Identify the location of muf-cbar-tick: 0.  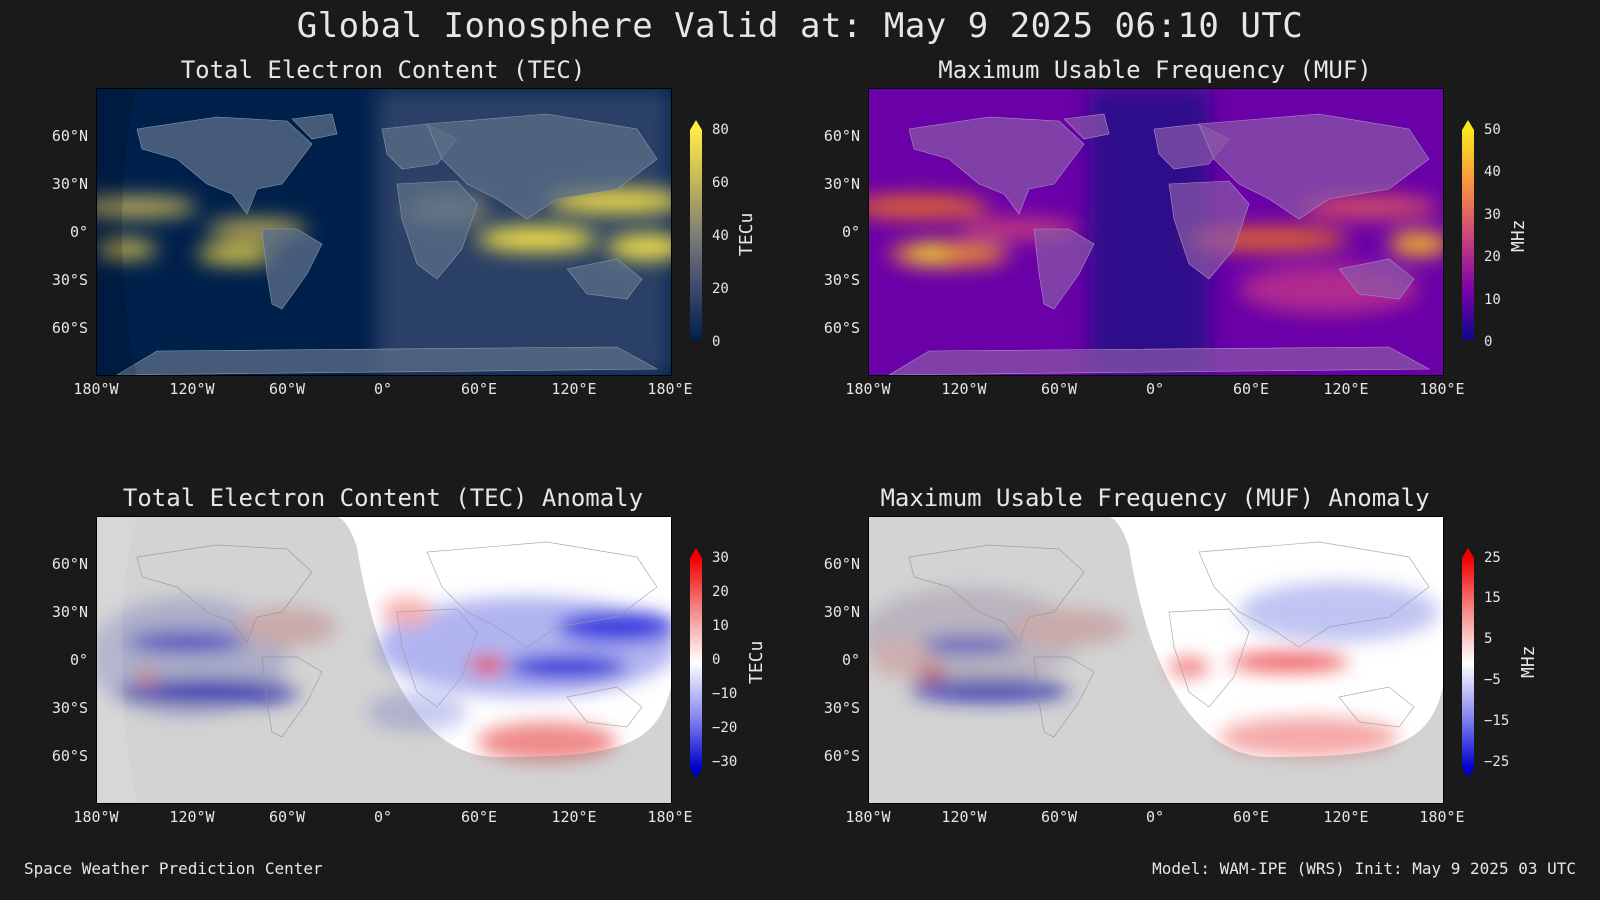
(1488, 342).